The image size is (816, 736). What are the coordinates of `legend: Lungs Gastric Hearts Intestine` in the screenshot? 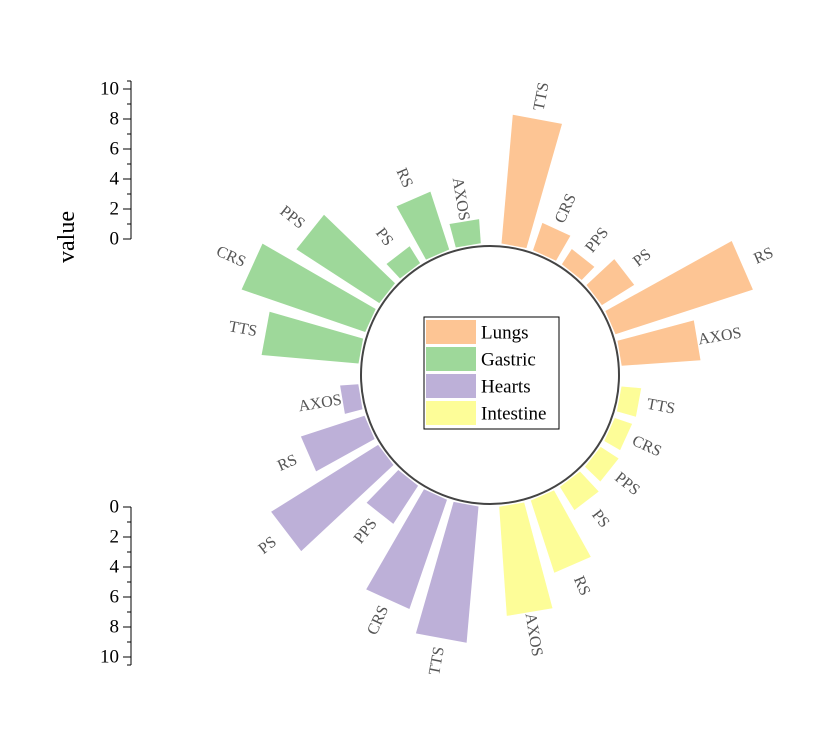 It's located at (491, 373).